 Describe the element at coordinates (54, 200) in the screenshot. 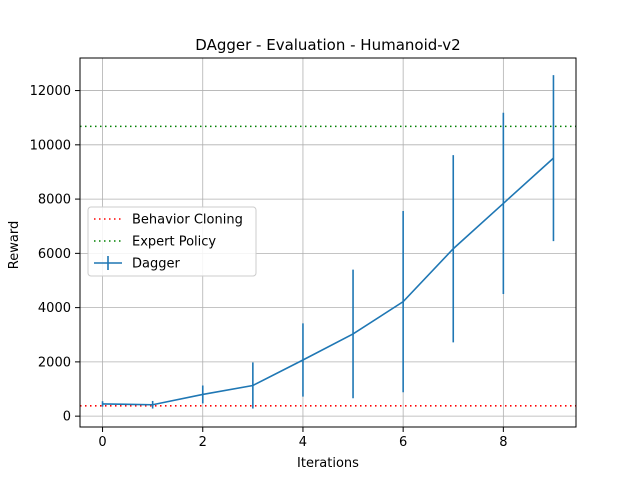

I see `y-tick-label: 8000` at that location.